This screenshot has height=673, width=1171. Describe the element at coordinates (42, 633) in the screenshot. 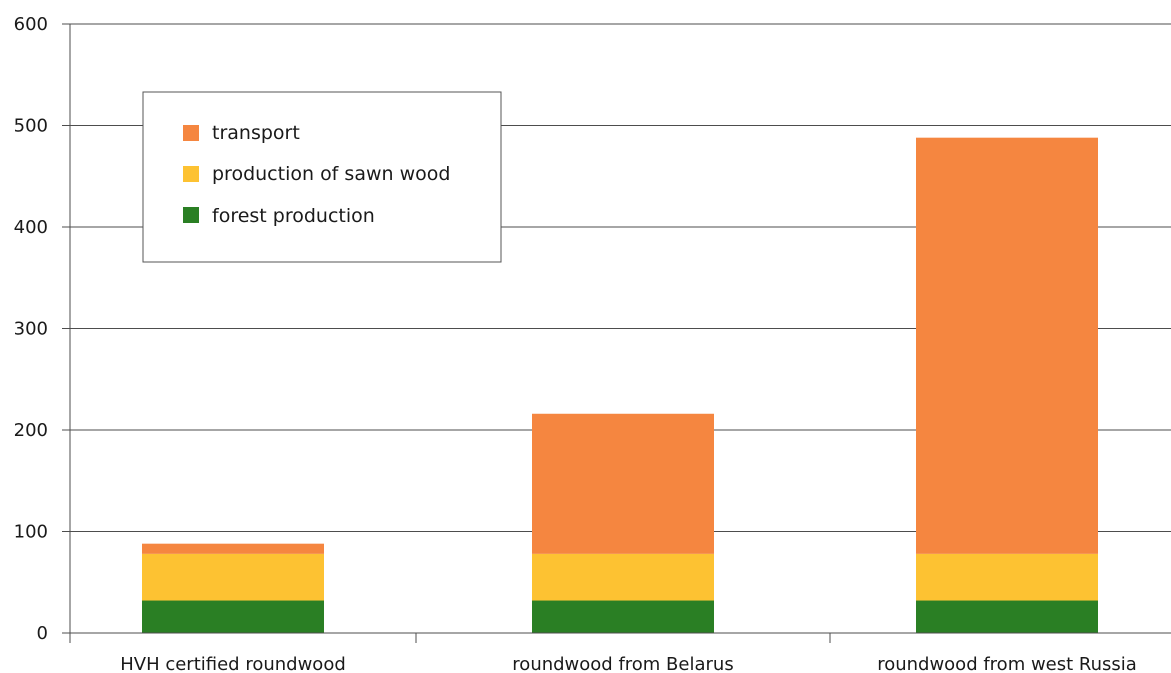

I see `y-tick-label: 0` at that location.